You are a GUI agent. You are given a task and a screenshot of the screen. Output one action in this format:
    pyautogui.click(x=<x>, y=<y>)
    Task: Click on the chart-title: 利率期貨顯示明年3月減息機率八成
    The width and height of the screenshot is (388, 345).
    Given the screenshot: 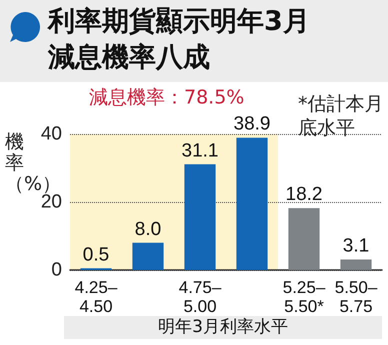 What is the action you would take?
    pyautogui.click(x=179, y=40)
    